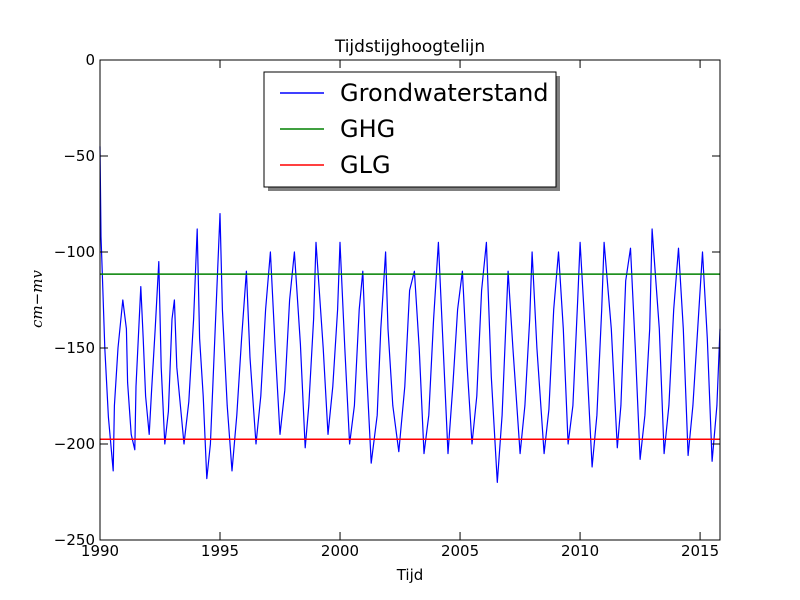  Describe the element at coordinates (460, 551) in the screenshot. I see `x-tick-label: 2005` at that location.